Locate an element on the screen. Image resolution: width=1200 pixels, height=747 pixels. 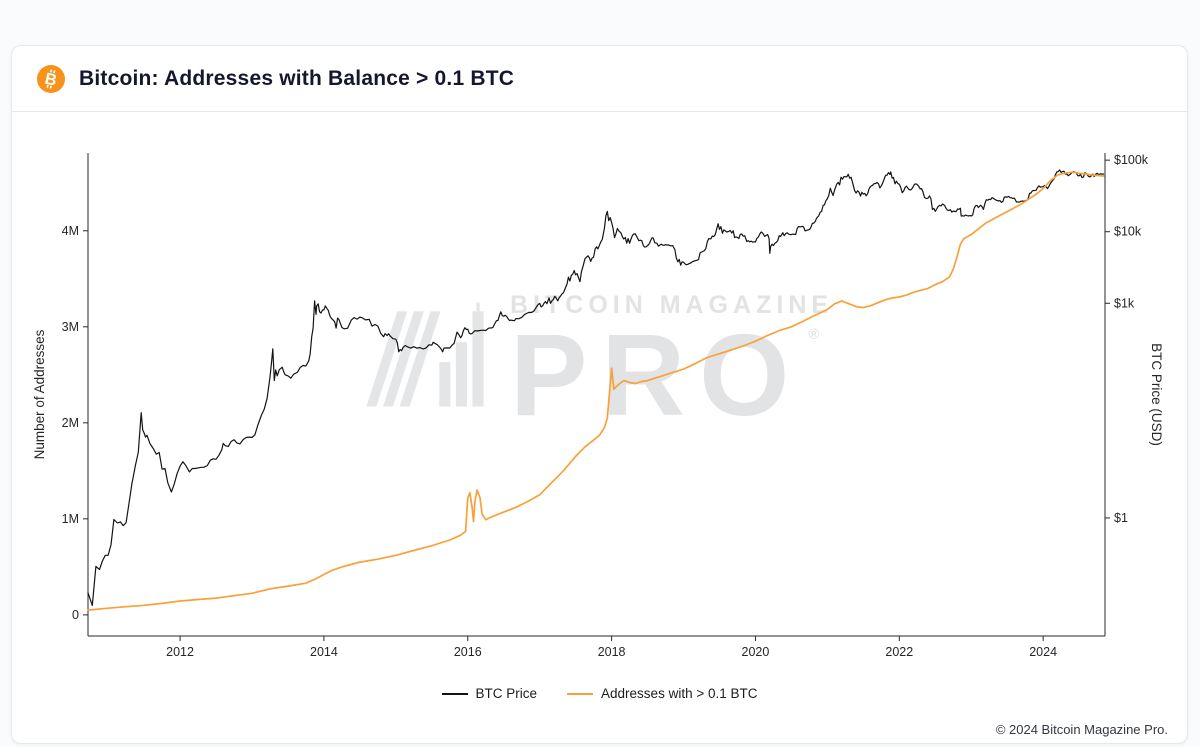
svg-text: B is located at coordinates (50, 79).